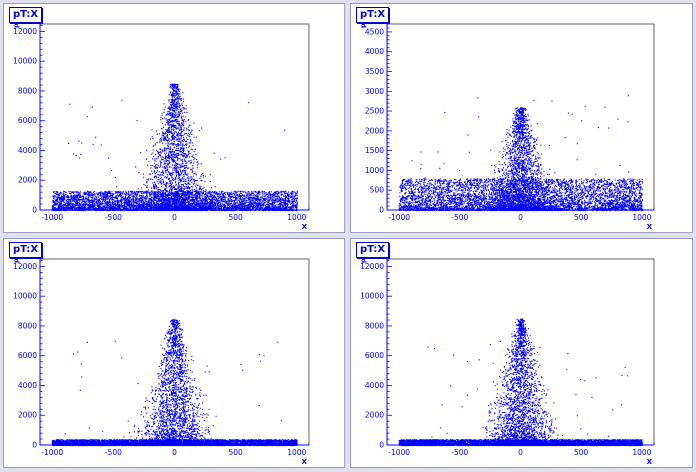  What do you see at coordinates (374, 91) in the screenshot?
I see `y-tick-label: 3000` at bounding box center [374, 91].